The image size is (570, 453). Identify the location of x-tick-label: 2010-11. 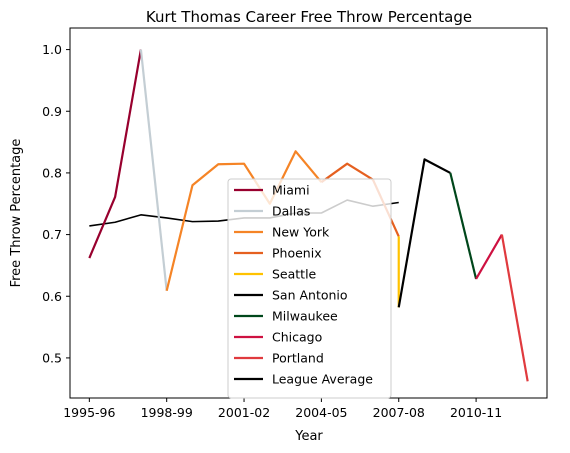
(476, 412).